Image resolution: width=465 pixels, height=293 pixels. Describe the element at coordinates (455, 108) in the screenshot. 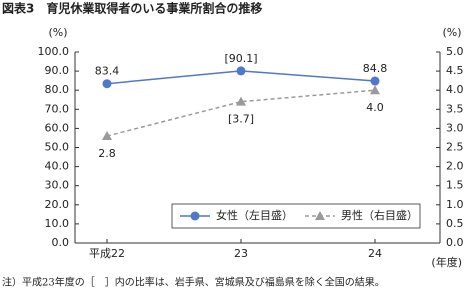

I see `y2-tick-label: 3.5` at that location.